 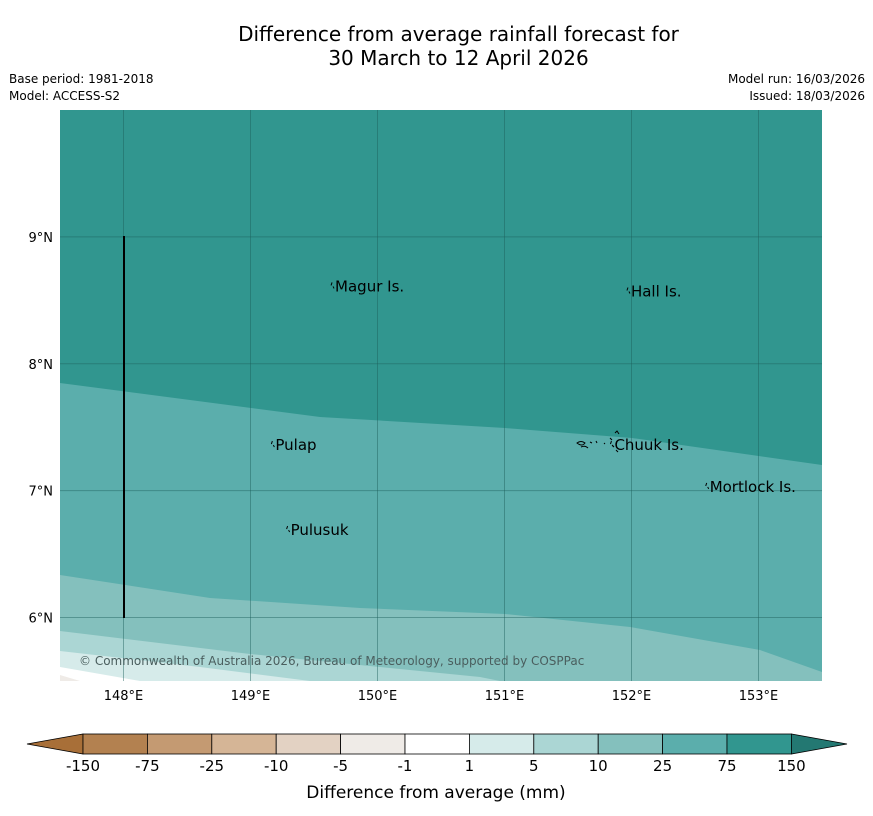 I want to click on colorbar-tick-label: 5, so click(x=534, y=766).